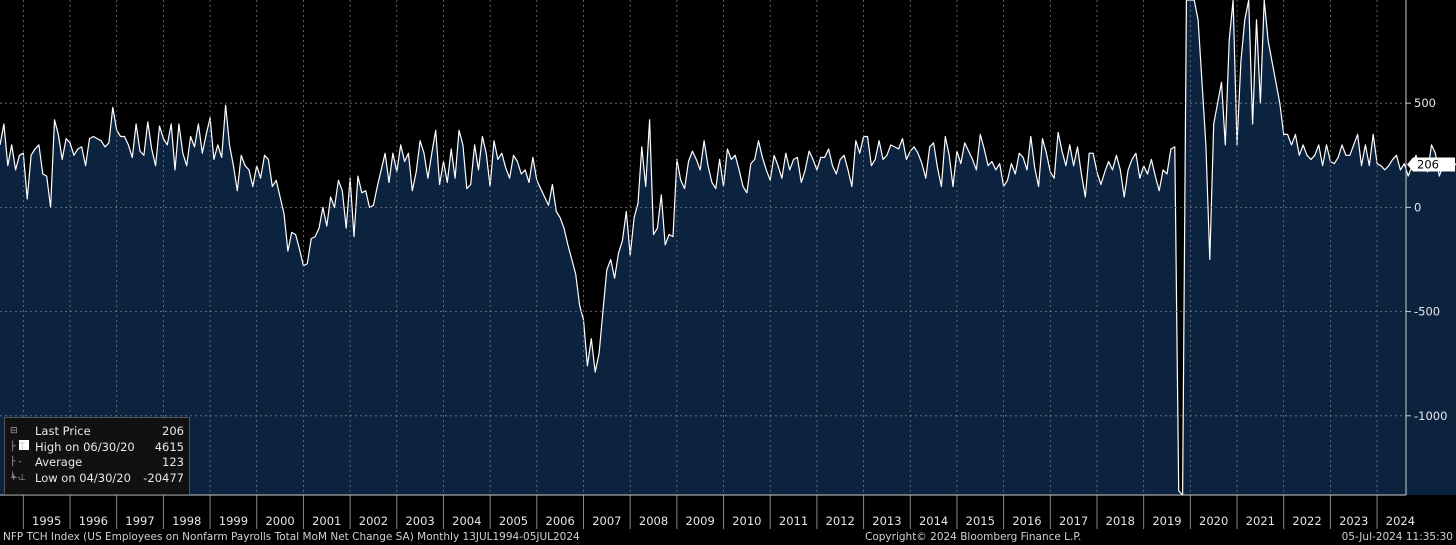 The height and width of the screenshot is (545, 1456). Describe the element at coordinates (233, 521) in the screenshot. I see `x-tick-label: 1999` at that location.